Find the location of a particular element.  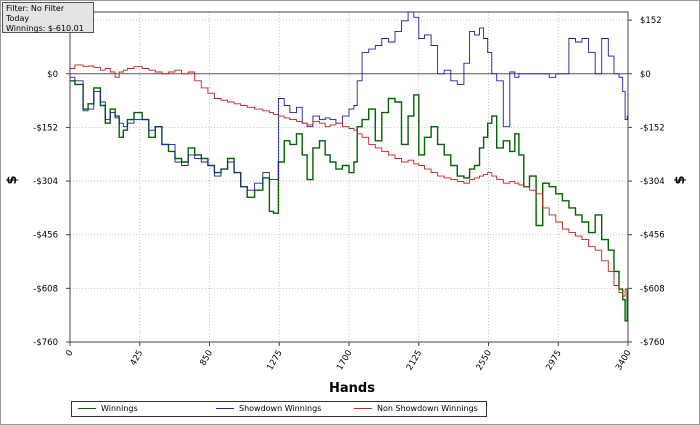

y-tick-label-left: -$608 is located at coordinates (45, 289).